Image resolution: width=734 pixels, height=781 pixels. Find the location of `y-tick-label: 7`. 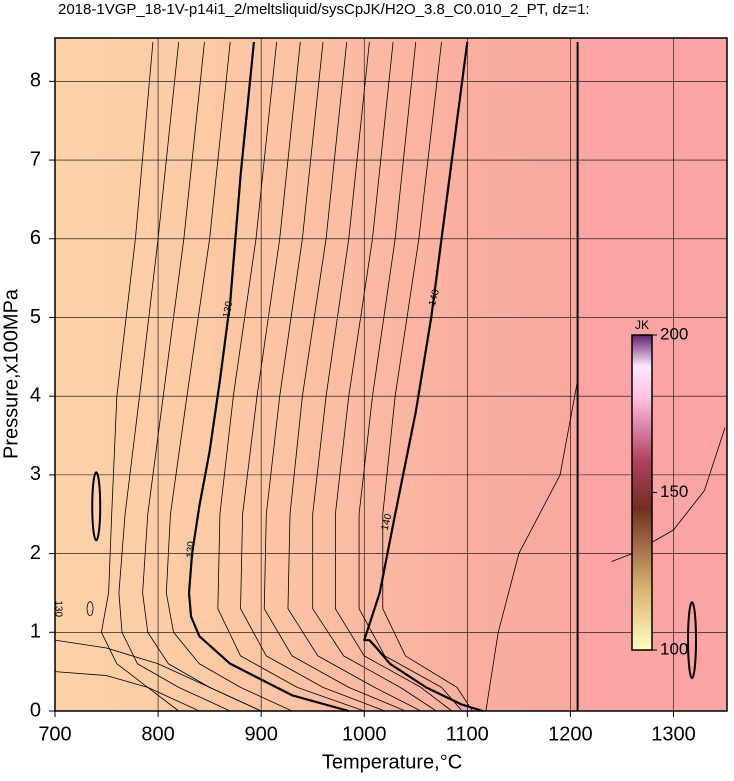

y-tick-label: 7 is located at coordinates (35, 159).